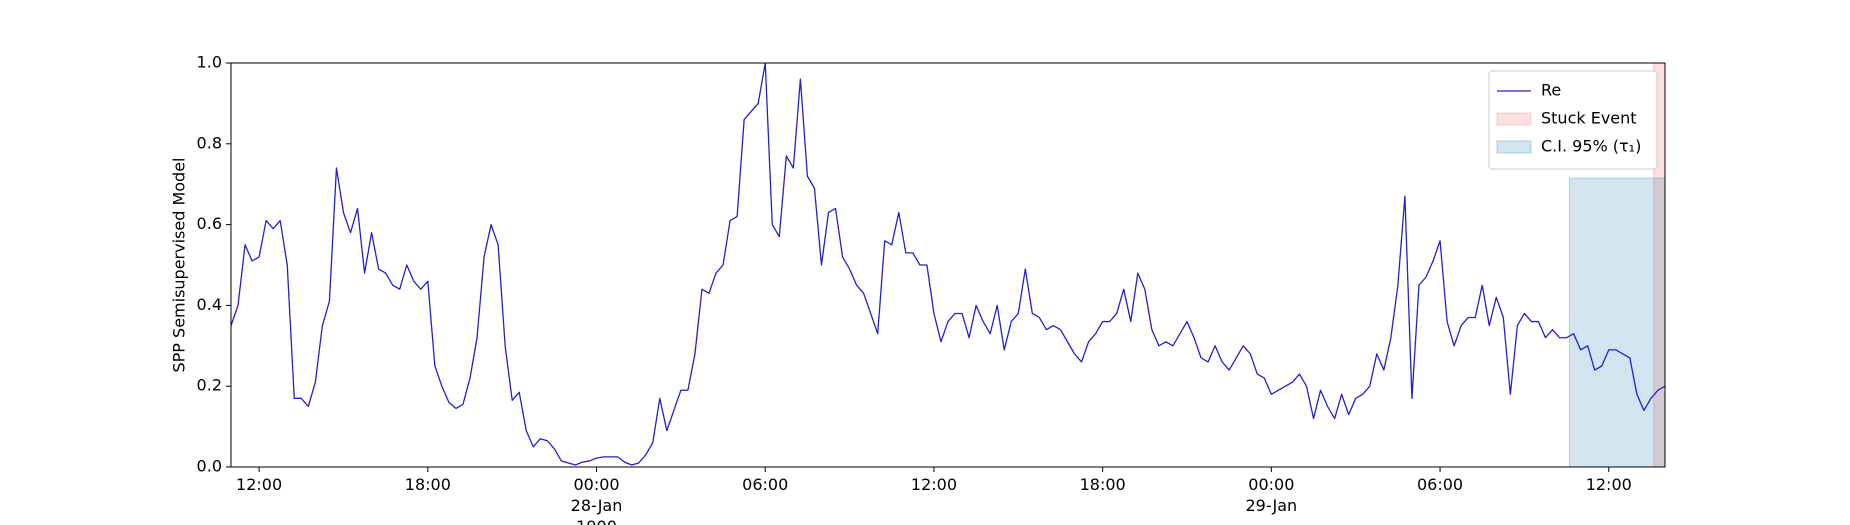 This screenshot has height=525, width=1850. What do you see at coordinates (209, 142) in the screenshot?
I see `y-tick-label: 0.8` at bounding box center [209, 142].